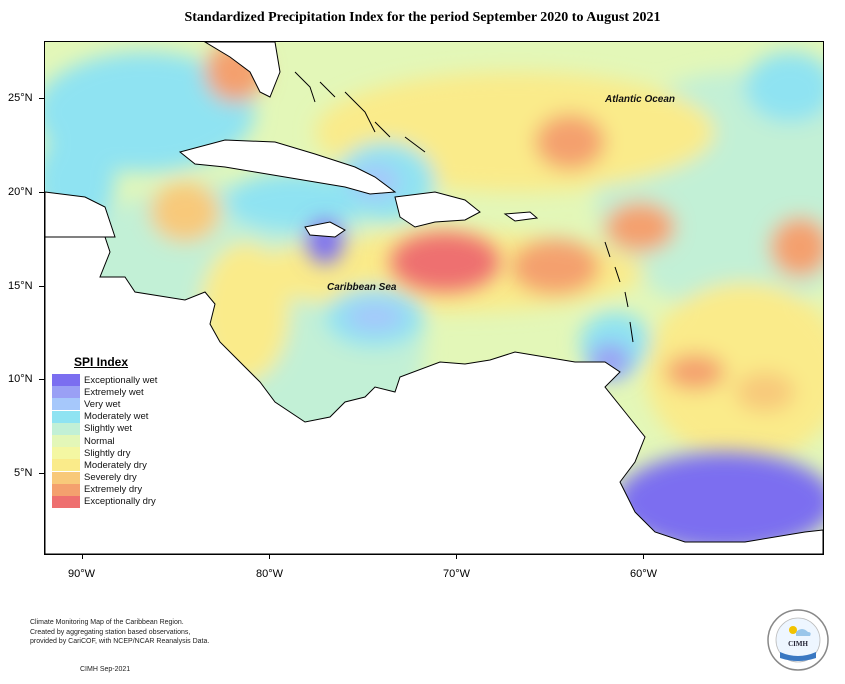 This screenshot has height=684, width=845. I want to click on legend-item: Moderately wet, so click(108, 416).